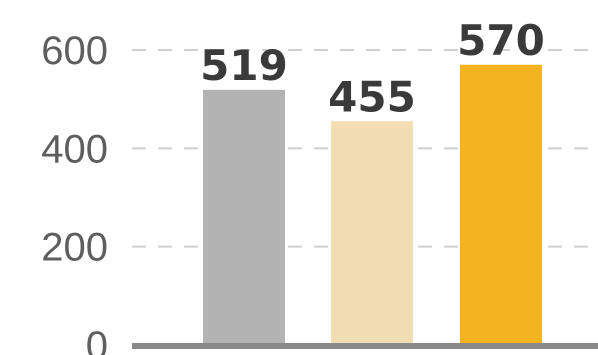  What do you see at coordinates (97, 339) in the screenshot?
I see `y-tick-label: 0` at bounding box center [97, 339].